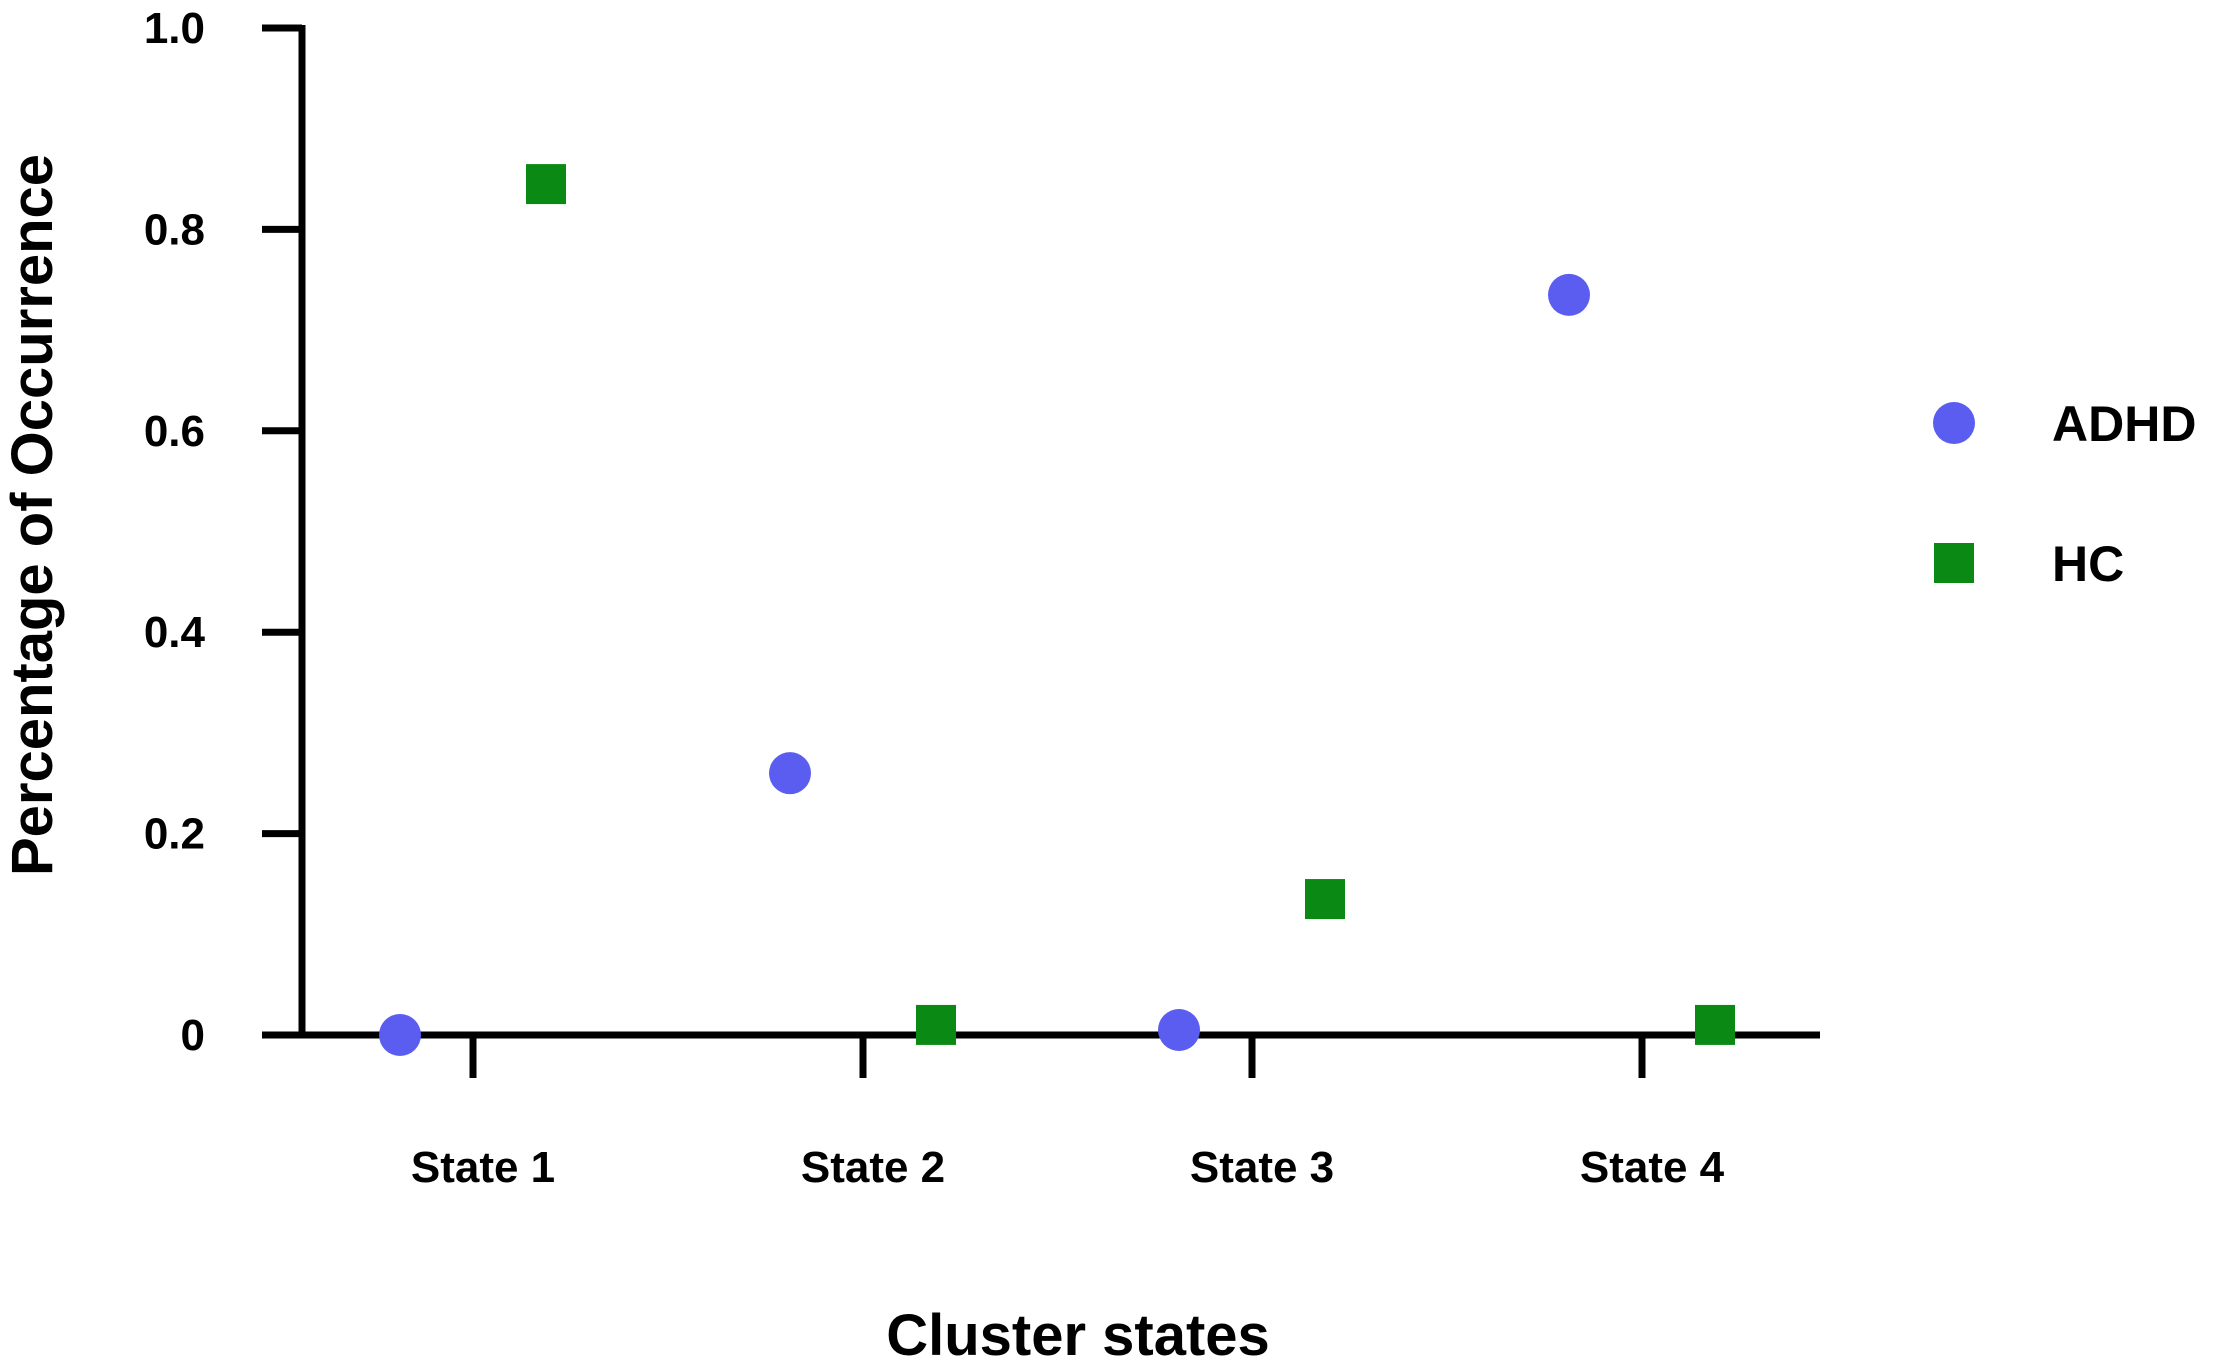  I want to click on legend-label-adhd: ADHD, so click(2124, 424).